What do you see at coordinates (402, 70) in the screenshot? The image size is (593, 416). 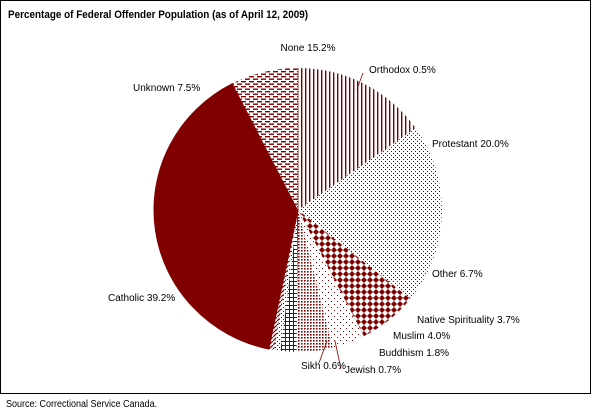 I see `slice-label-orthodox: Orthodox 0.5%` at bounding box center [402, 70].